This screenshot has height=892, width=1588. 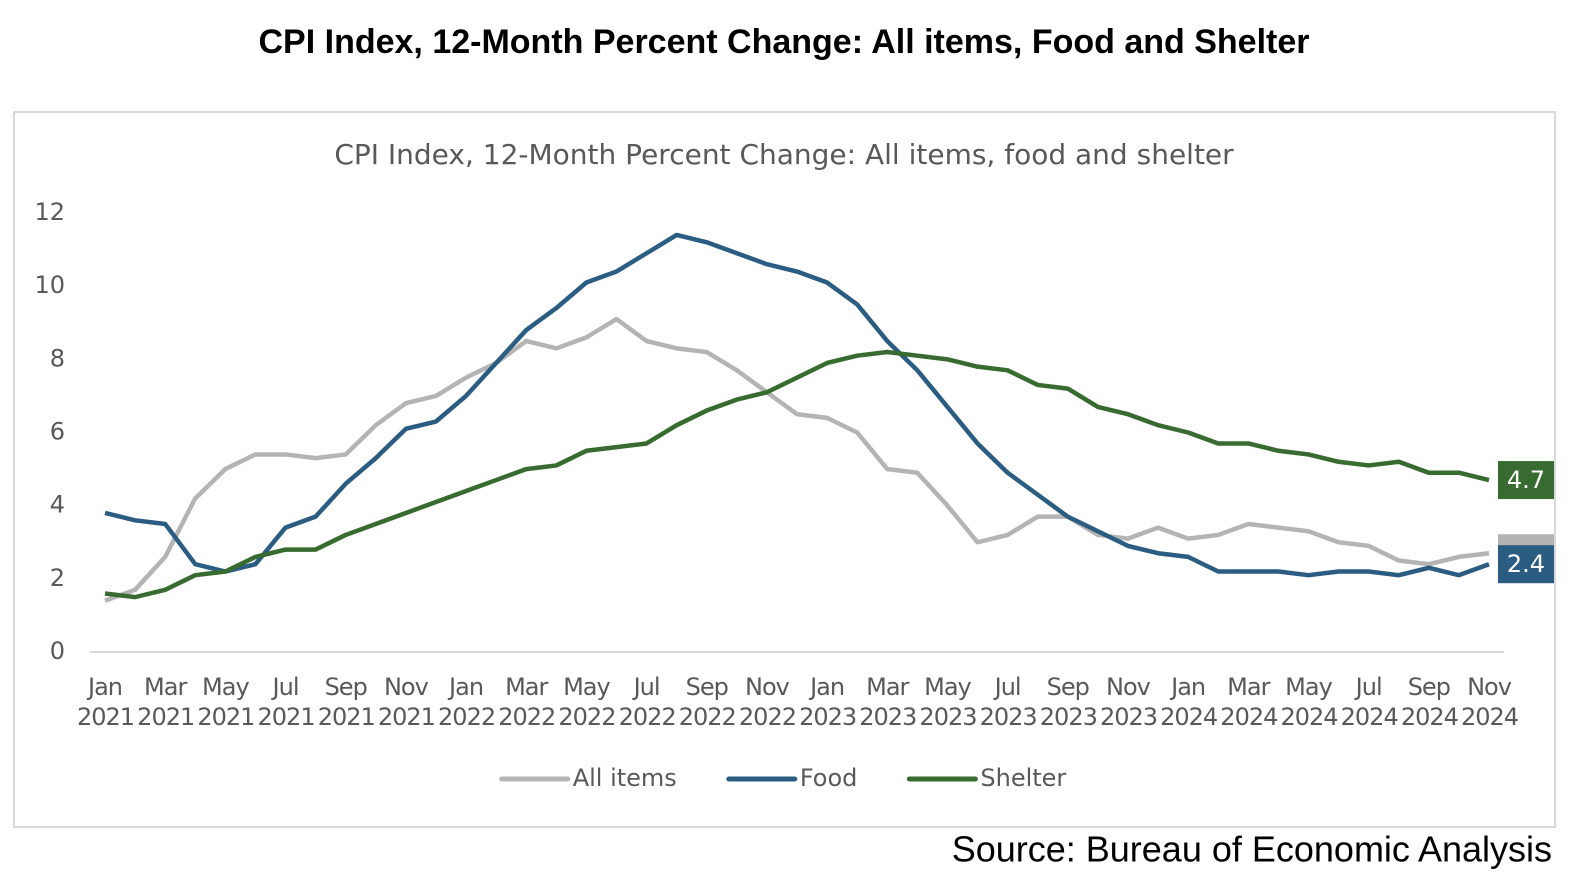 What do you see at coordinates (1369, 702) in the screenshot?
I see `x-tick-label: Jul 2024` at bounding box center [1369, 702].